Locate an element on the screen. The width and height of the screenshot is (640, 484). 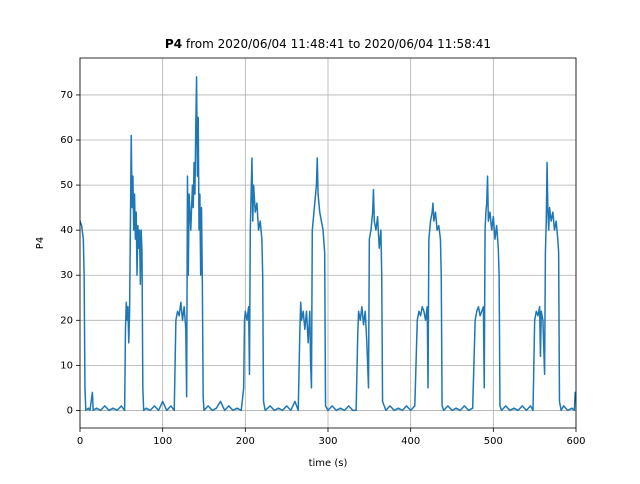
x-tick-label: 500 is located at coordinates (493, 441).